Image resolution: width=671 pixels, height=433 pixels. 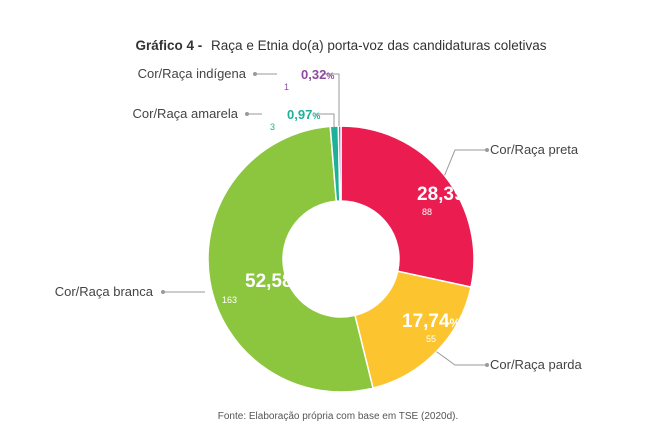 I want to click on percent-label-cor-raca-preta: 28,39%, so click(x=446, y=194).